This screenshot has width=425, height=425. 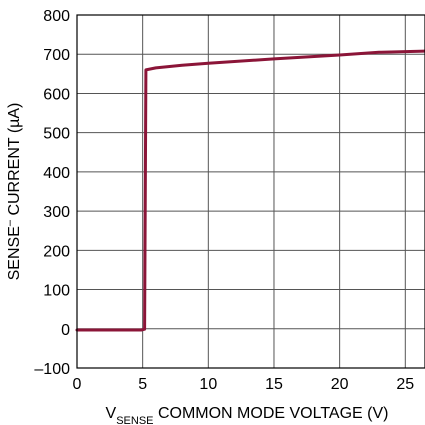 What do you see at coordinates (208, 384) in the screenshot?
I see `x-tick-label: 10` at bounding box center [208, 384].